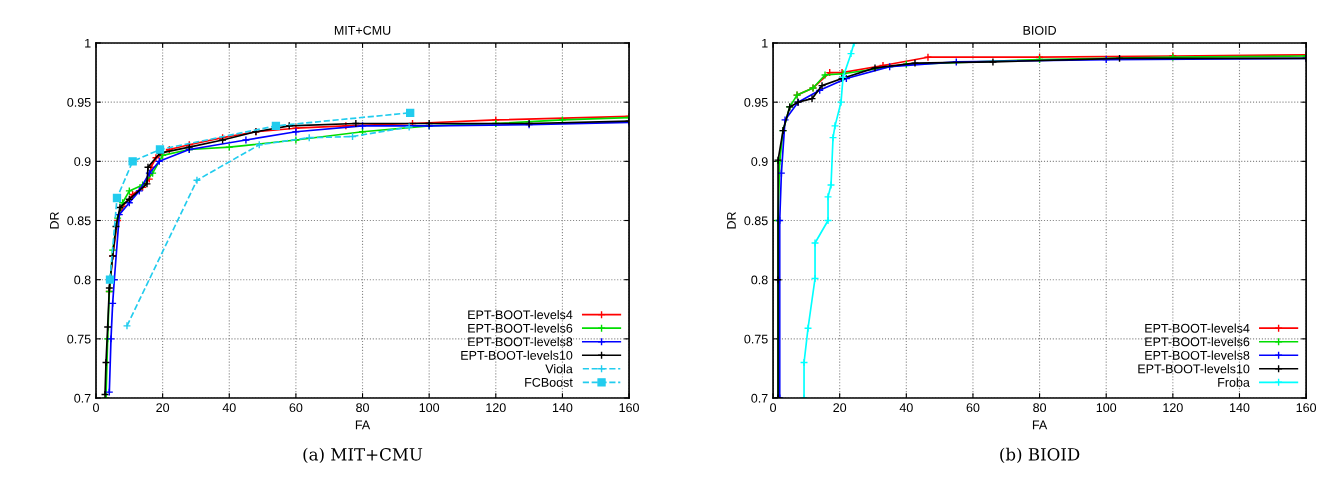 The height and width of the screenshot is (492, 1326). Describe the element at coordinates (549, 382) in the screenshot. I see `legend-label: FCBoost` at that location.